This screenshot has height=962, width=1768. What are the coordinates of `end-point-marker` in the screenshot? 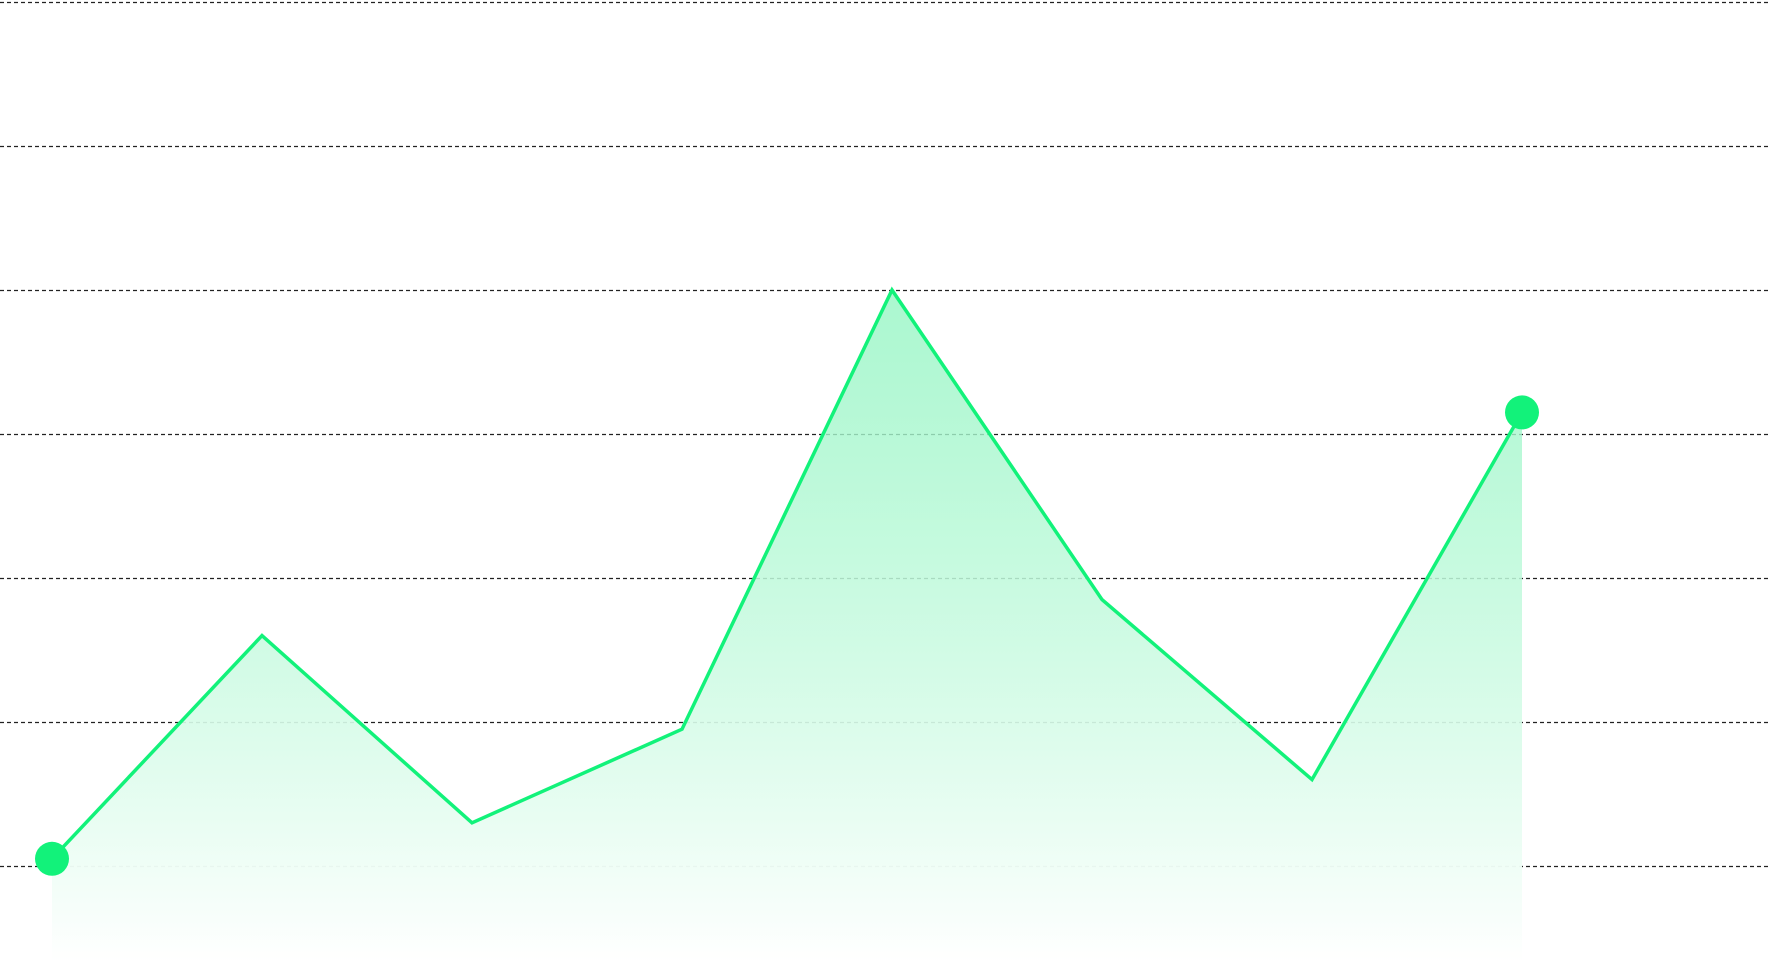 It's located at (1522, 412).